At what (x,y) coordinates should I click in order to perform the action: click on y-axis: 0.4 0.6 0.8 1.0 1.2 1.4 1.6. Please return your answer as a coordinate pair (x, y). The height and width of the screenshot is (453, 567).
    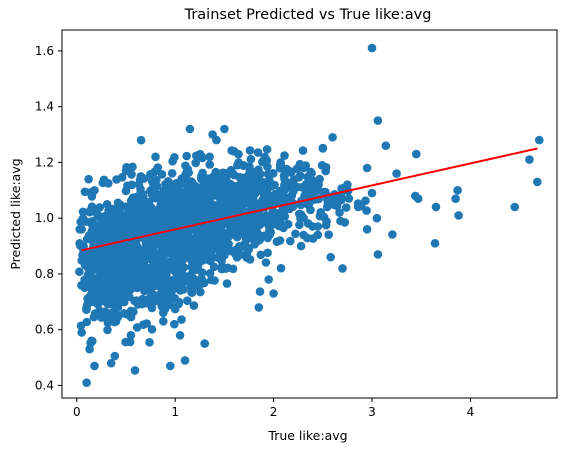
    Looking at the image, I should click on (48, 218).